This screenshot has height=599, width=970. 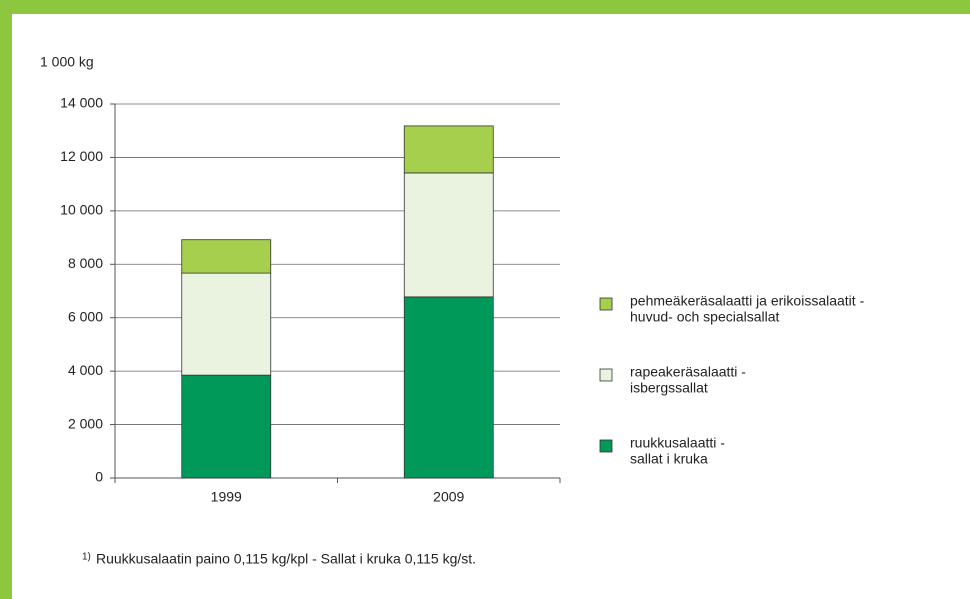 What do you see at coordinates (747, 301) in the screenshot?
I see `legend-label: pehmeäkeräsalaatti ja erikoissalaatit -` at bounding box center [747, 301].